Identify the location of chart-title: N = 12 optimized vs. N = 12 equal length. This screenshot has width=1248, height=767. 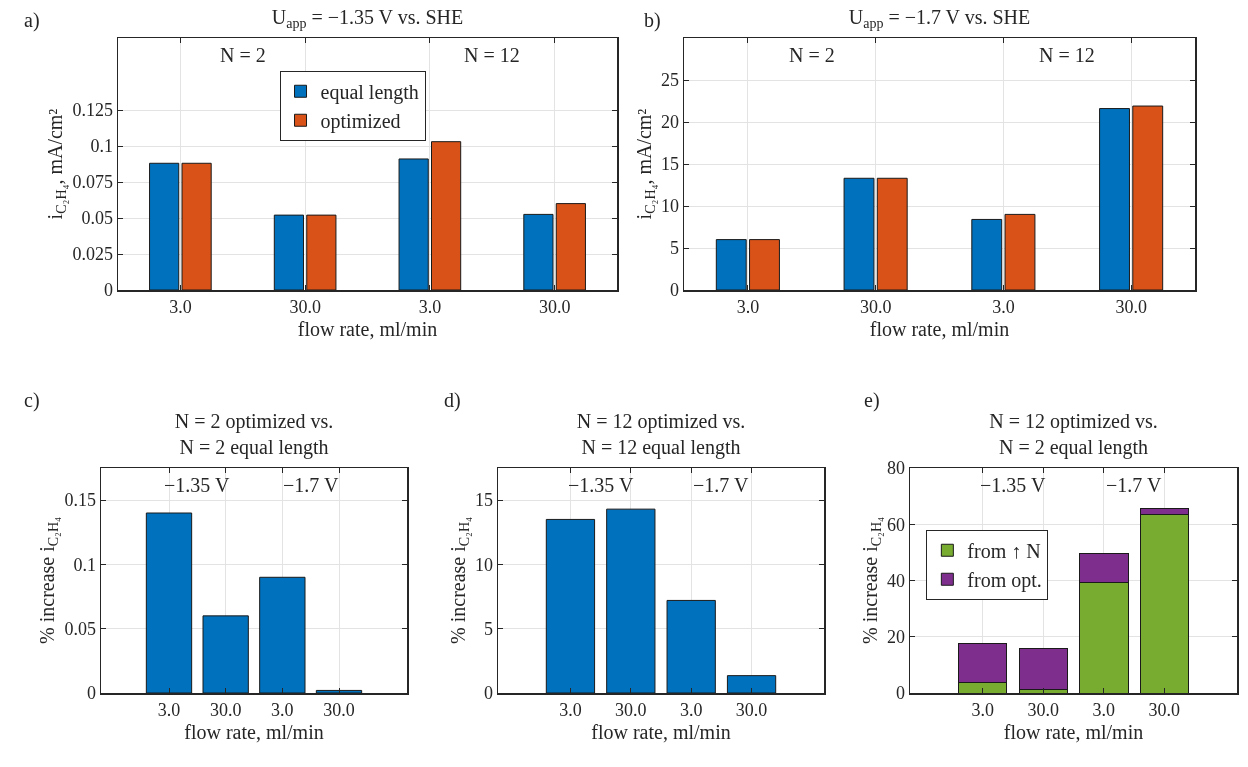
(661, 434).